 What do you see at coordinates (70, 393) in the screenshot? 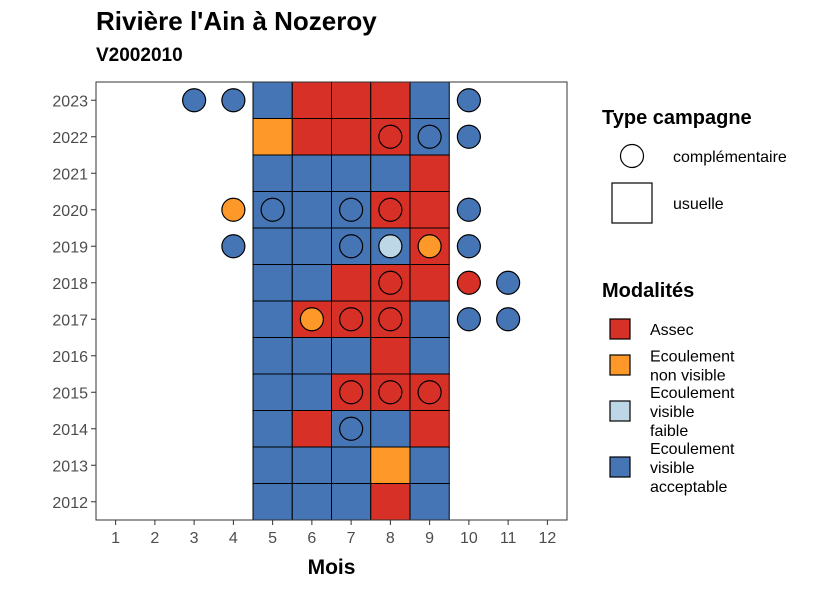
I see `y-tick-label: 2015` at bounding box center [70, 393].